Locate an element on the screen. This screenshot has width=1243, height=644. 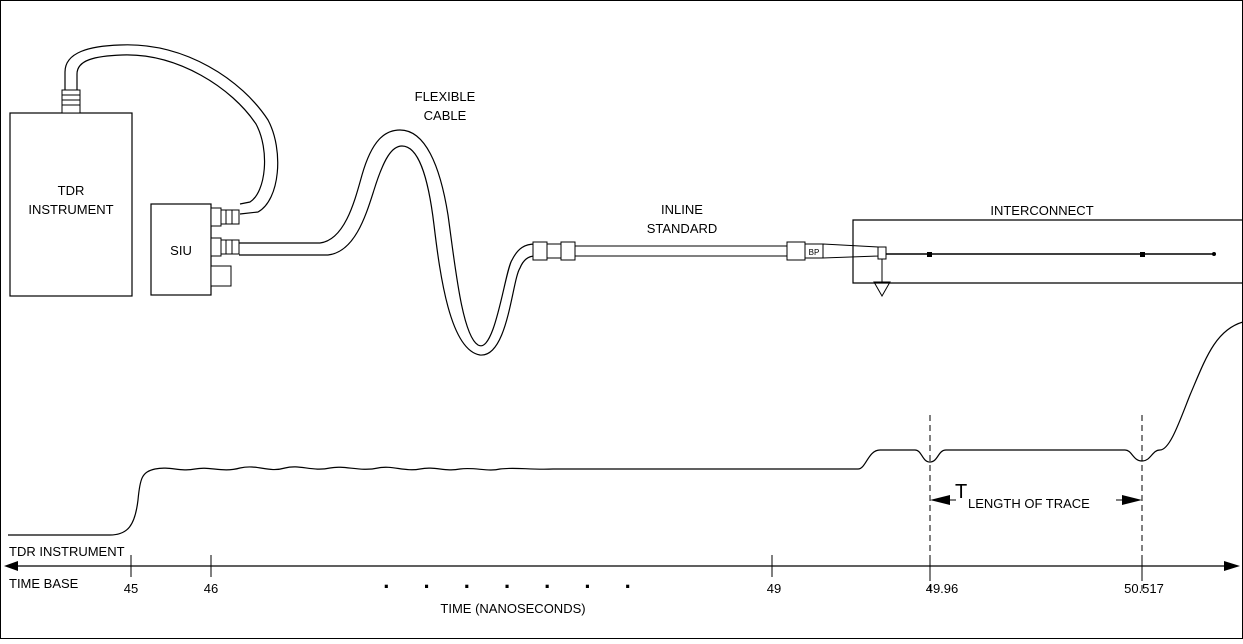
axis-left-arrow is located at coordinates (11, 566).